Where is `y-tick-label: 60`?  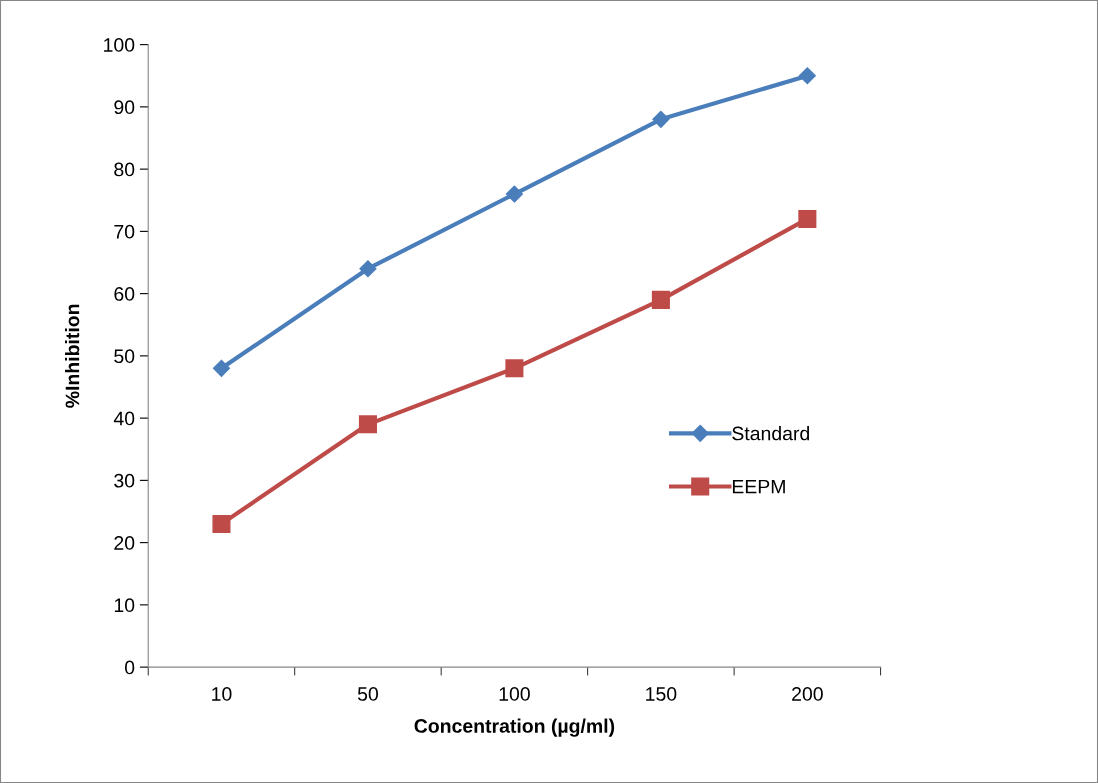
y-tick-label: 60 is located at coordinates (124, 294).